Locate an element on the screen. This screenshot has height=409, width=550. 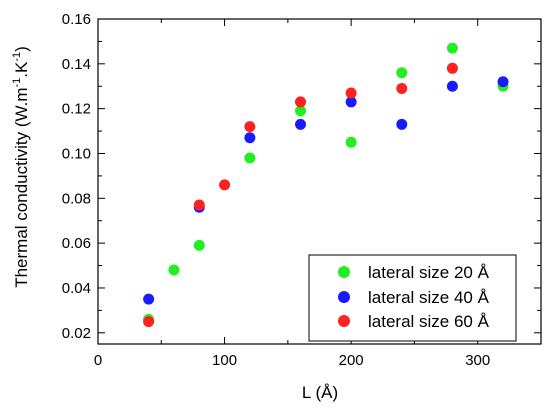
y-axis-title-main: Thermal conductivity (W.m is located at coordinates (21, 188).